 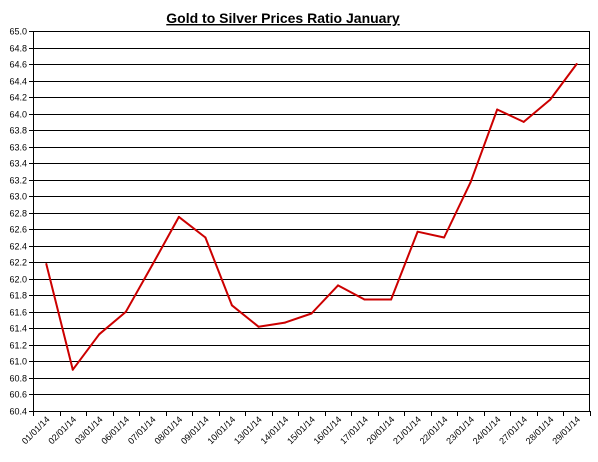 I want to click on x-tick-label: 16/01/14, so click(x=328, y=430).